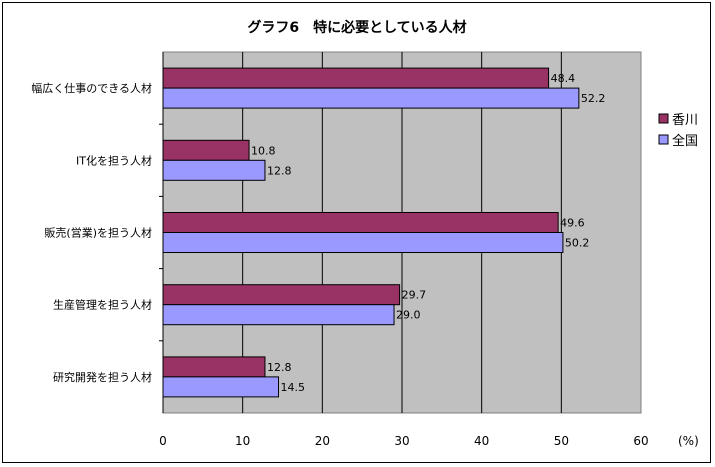  Describe the element at coordinates (577, 243) in the screenshot. I see `data-label: 50.2` at that location.